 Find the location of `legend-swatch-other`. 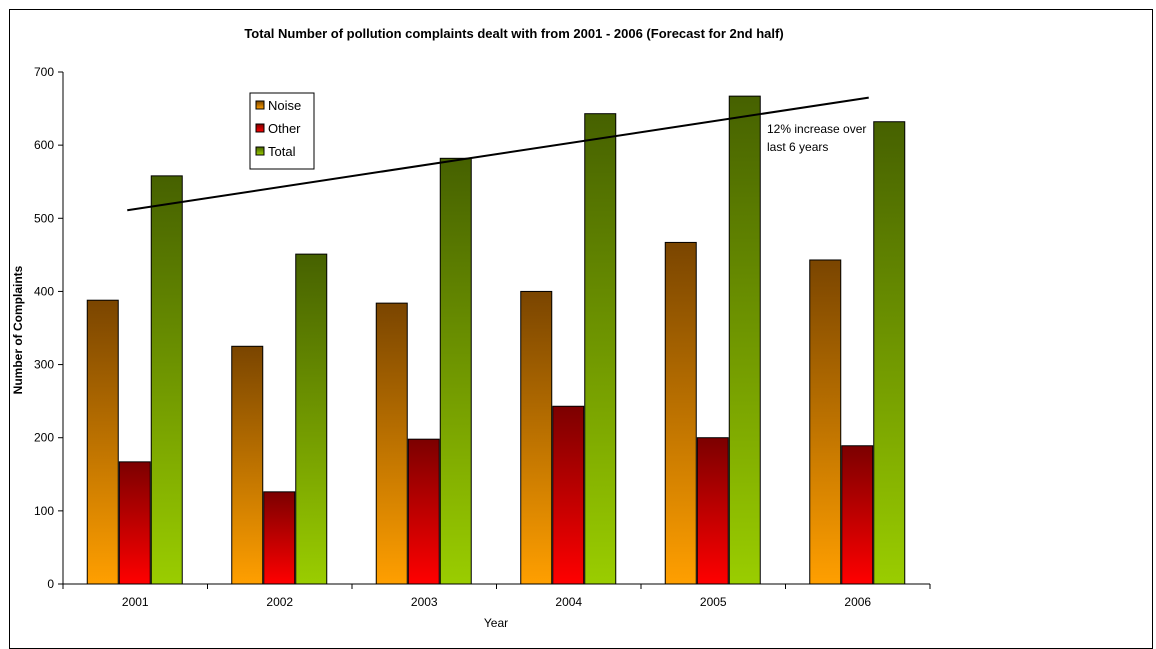

legend-swatch-other is located at coordinates (260, 128).